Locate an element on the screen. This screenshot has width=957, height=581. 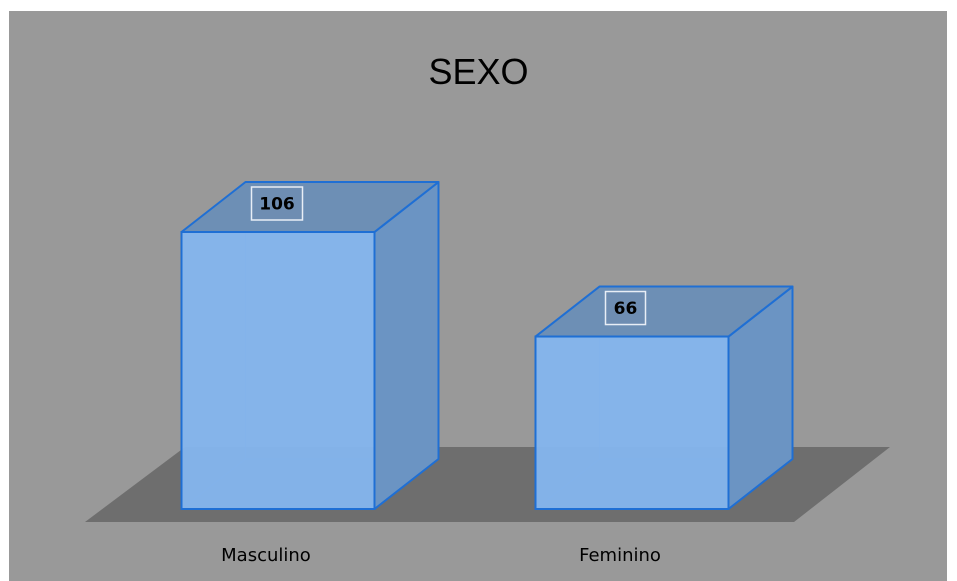
data-label-text: 66 is located at coordinates (626, 309).